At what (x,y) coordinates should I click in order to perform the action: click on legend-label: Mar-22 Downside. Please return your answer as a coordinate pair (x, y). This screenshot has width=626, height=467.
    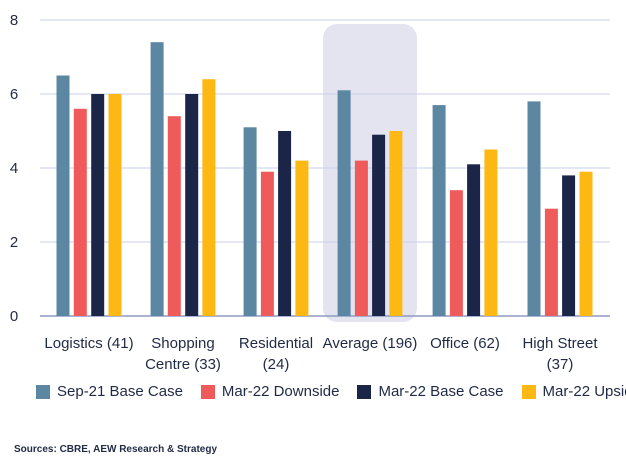
    Looking at the image, I should click on (280, 391).